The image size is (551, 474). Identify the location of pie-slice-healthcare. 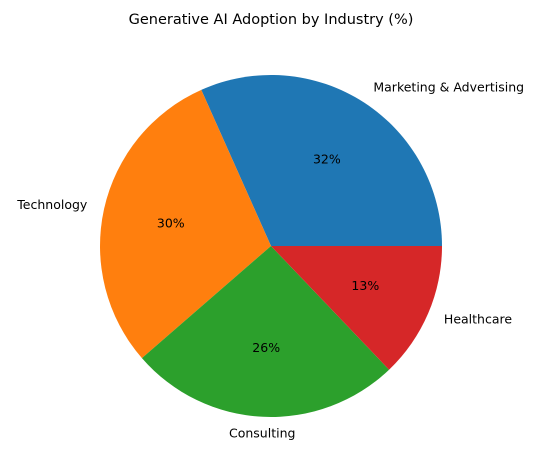
(356, 308).